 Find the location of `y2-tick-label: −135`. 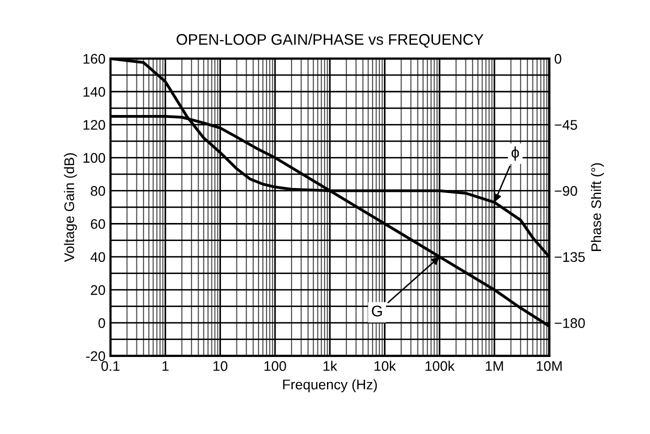

y2-tick-label: −135 is located at coordinates (569, 257).